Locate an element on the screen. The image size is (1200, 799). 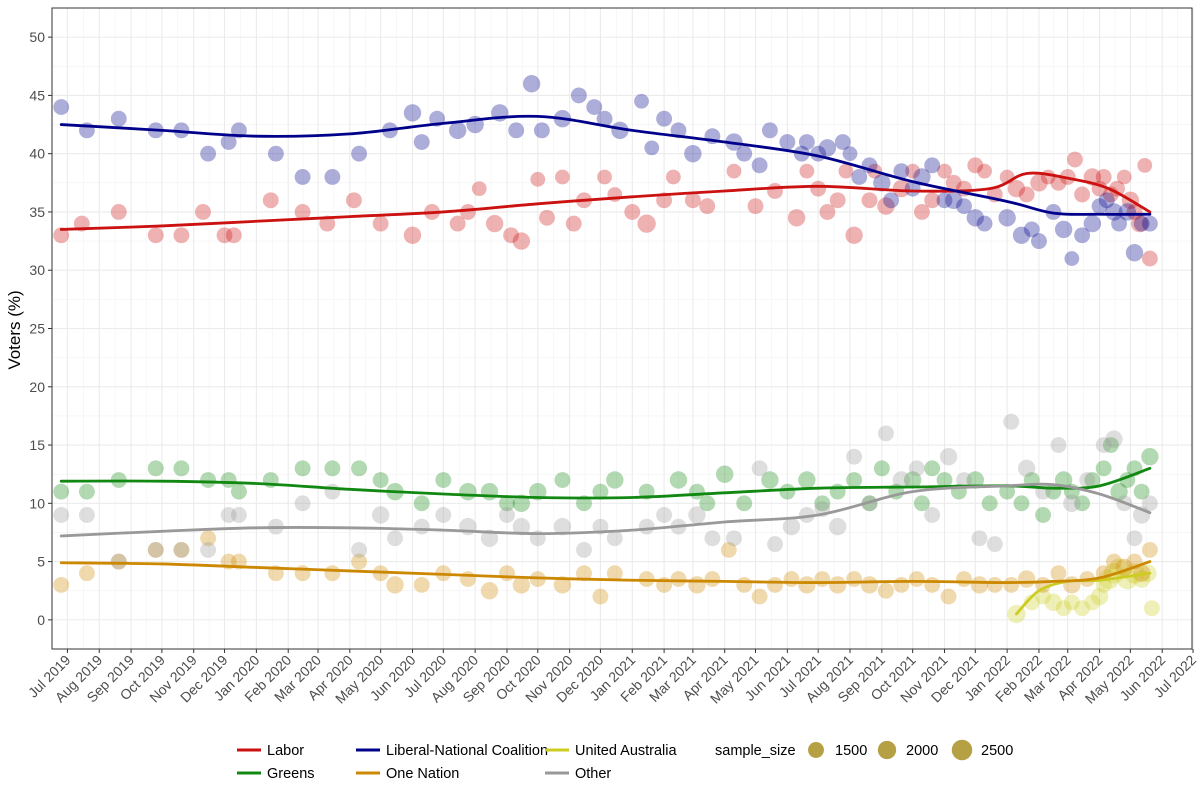
y-tick-label: 15 is located at coordinates (37, 445).